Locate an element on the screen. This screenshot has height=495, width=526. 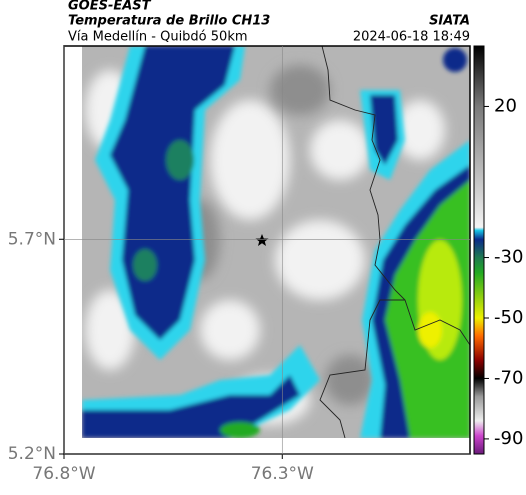
colorbar is located at coordinates (479, 250).